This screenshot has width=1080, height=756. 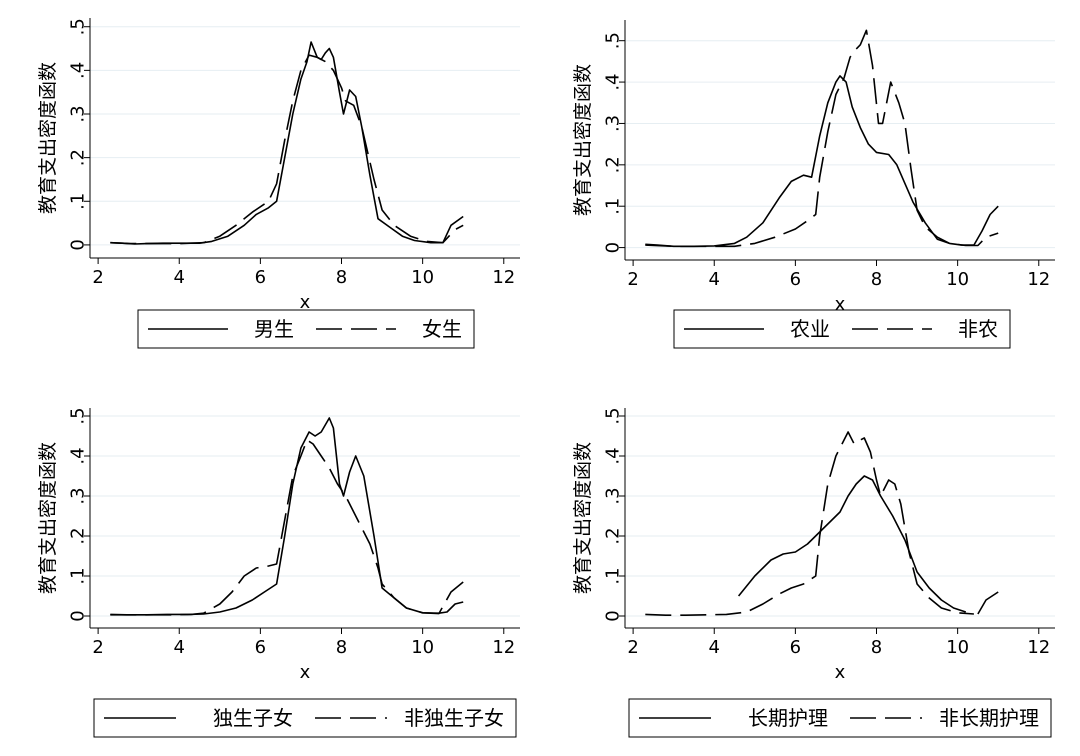 I want to click on legend-label-2: 非农, so click(x=978, y=329).